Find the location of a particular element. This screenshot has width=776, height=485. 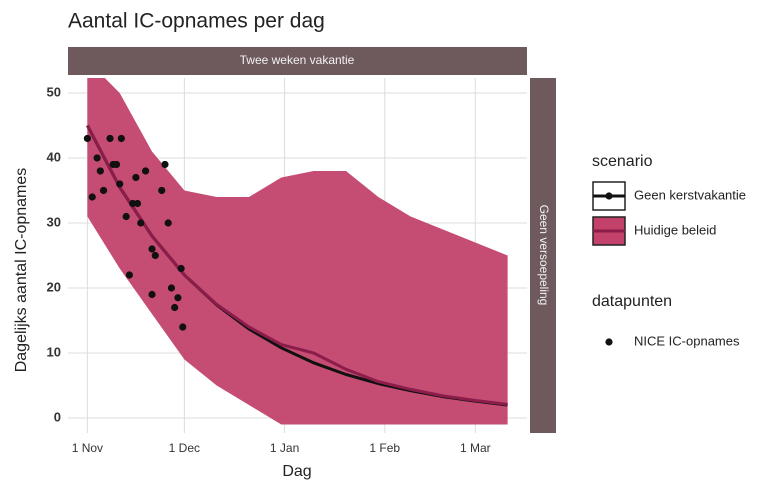

legend-item: NICE IC-opnames is located at coordinates (672, 340).